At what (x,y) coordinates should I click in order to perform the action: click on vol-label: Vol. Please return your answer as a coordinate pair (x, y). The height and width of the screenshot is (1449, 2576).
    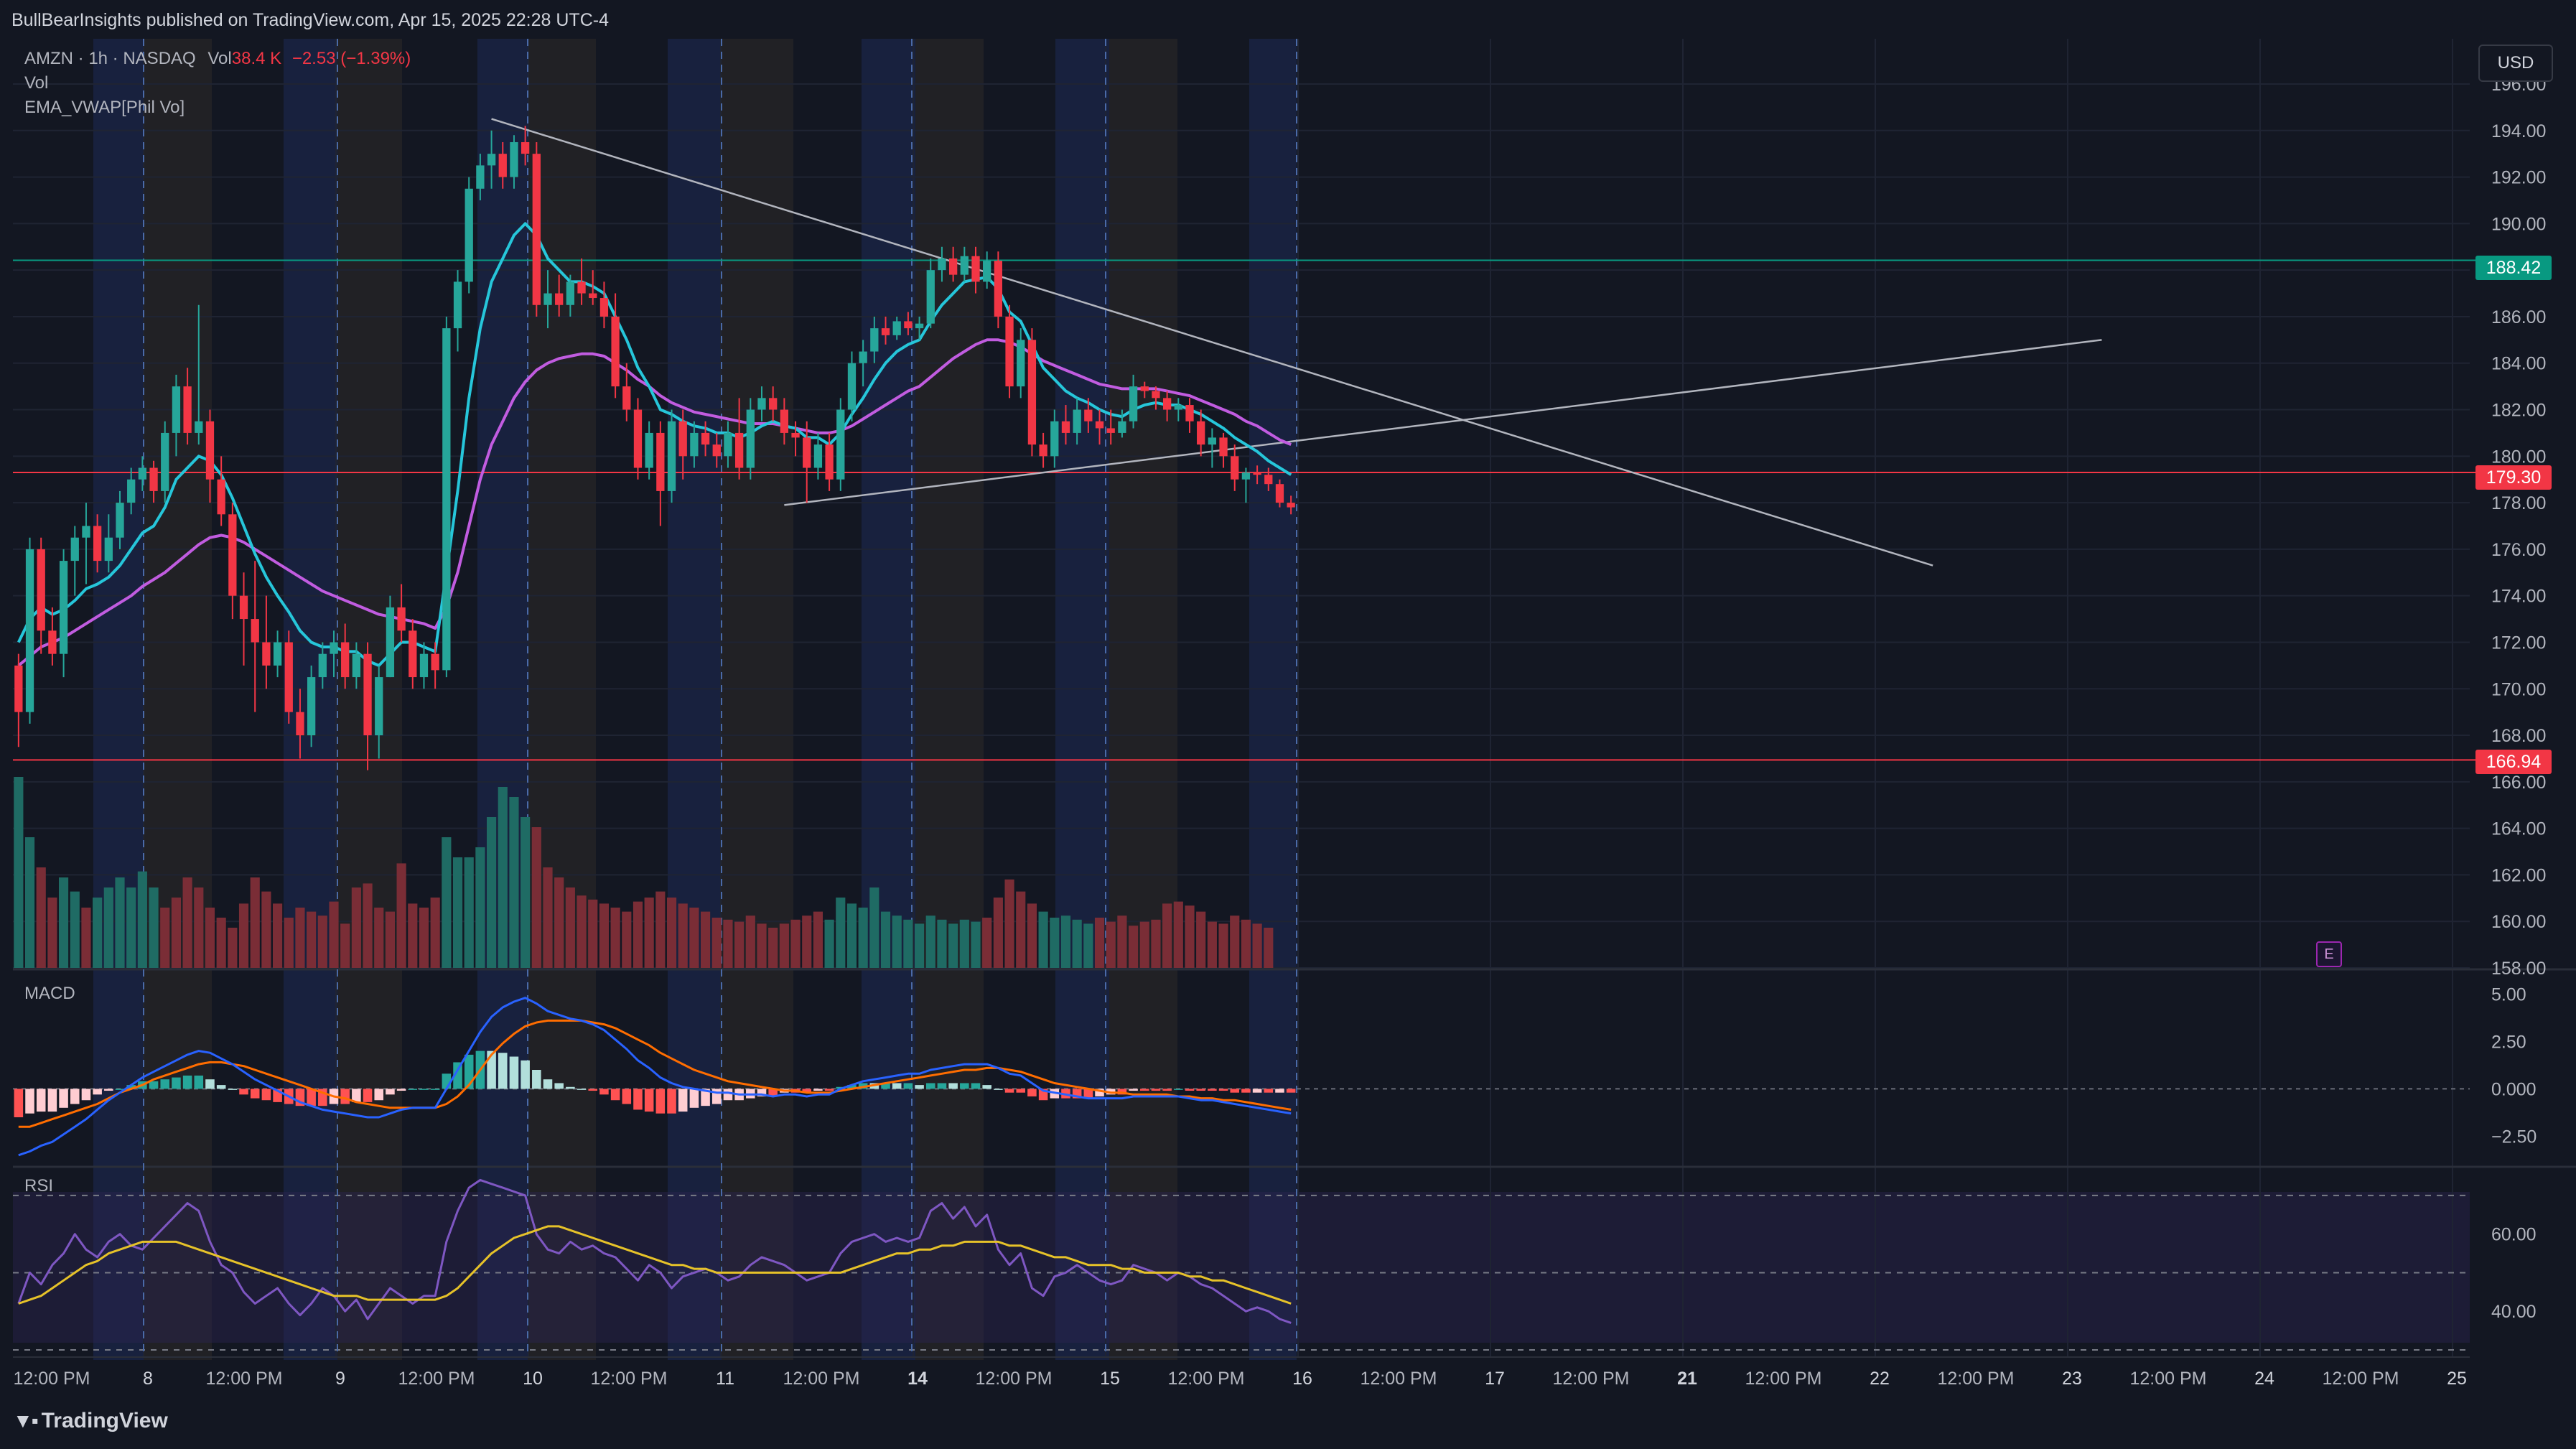
    Looking at the image, I should click on (219, 58).